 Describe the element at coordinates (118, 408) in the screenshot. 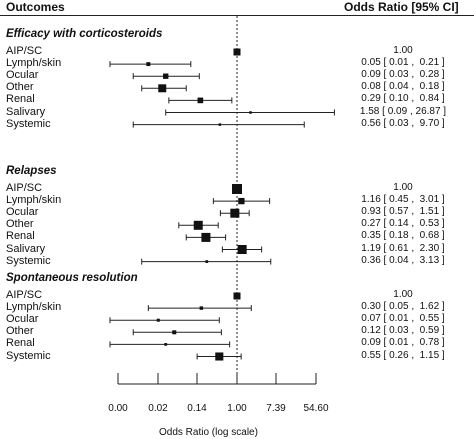

I see `x-tick-label: 0.00` at that location.